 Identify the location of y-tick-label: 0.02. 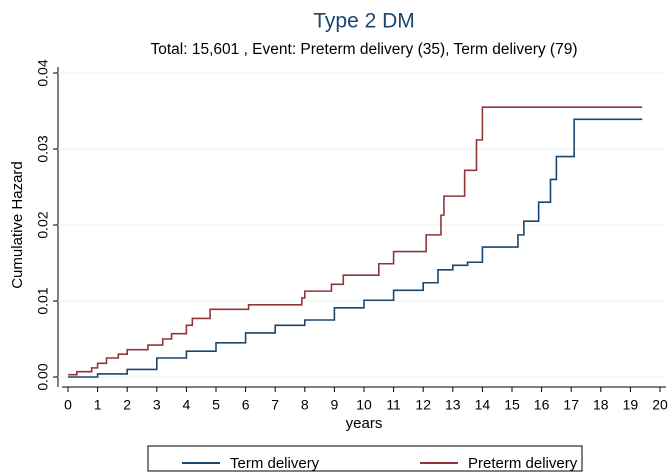
(43, 224).